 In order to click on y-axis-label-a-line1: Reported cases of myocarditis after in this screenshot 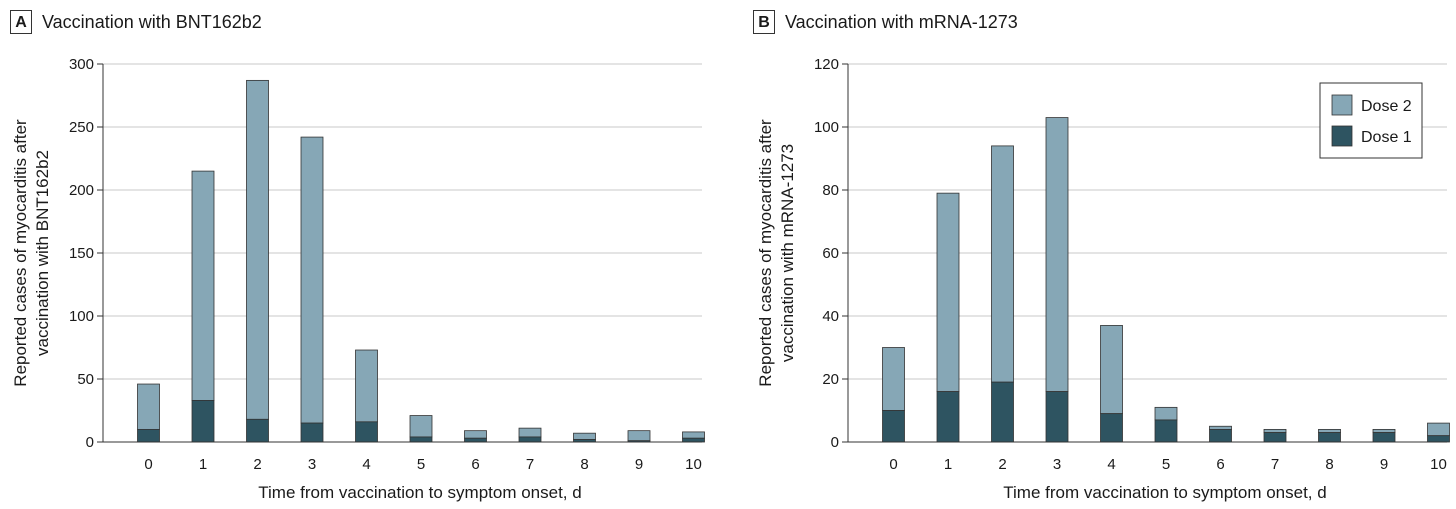, I will do `click(20, 253)`.